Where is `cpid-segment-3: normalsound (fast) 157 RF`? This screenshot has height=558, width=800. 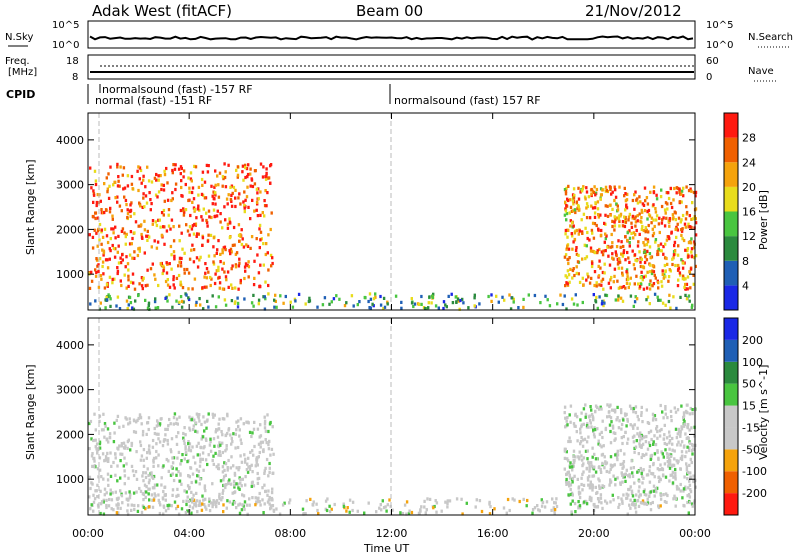 cpid-segment-3: normalsound (fast) 157 RF is located at coordinates (467, 100).